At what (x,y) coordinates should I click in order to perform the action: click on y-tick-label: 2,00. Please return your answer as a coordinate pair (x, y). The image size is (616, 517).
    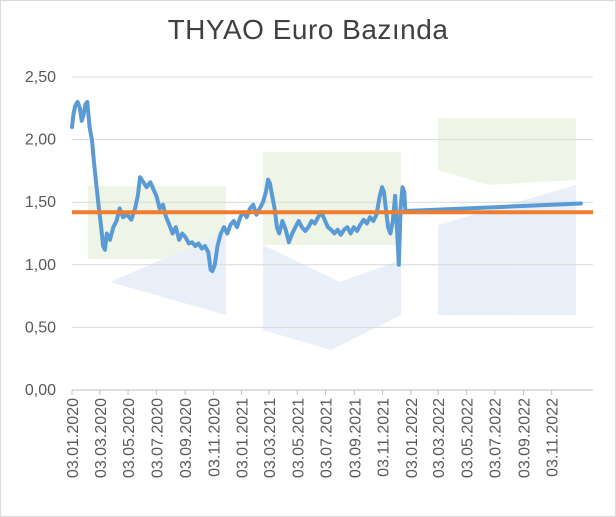
    Looking at the image, I should click on (40, 140).